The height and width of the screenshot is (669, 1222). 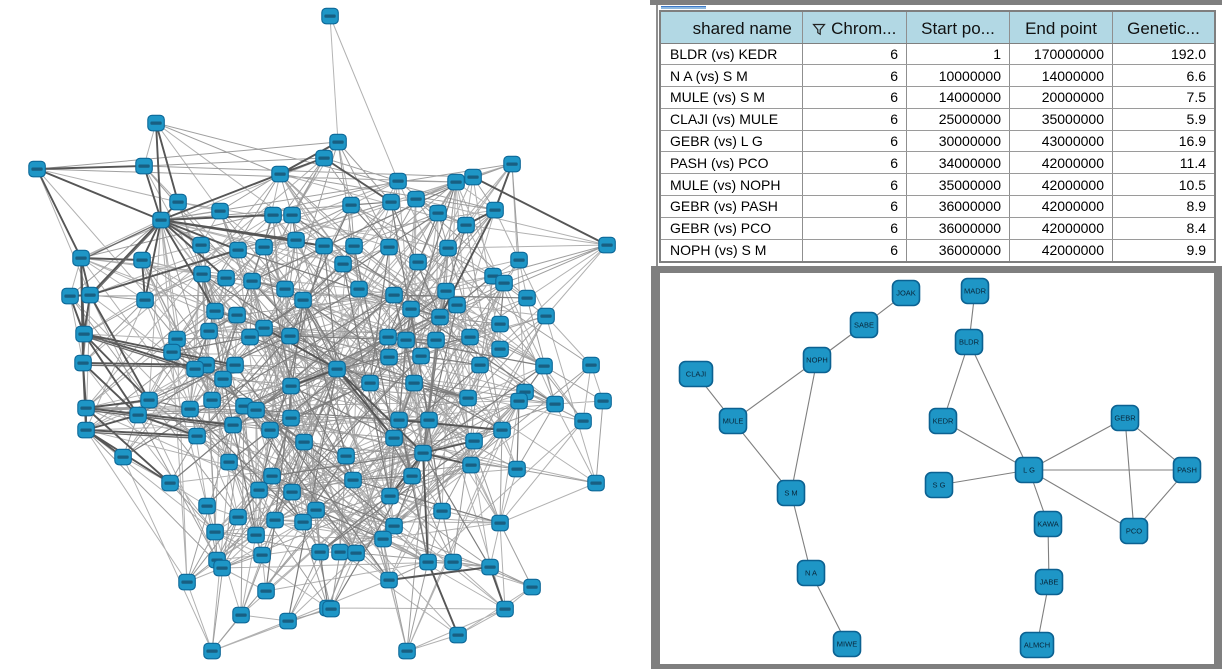 I want to click on svg-text: KEDR, so click(x=943, y=421).